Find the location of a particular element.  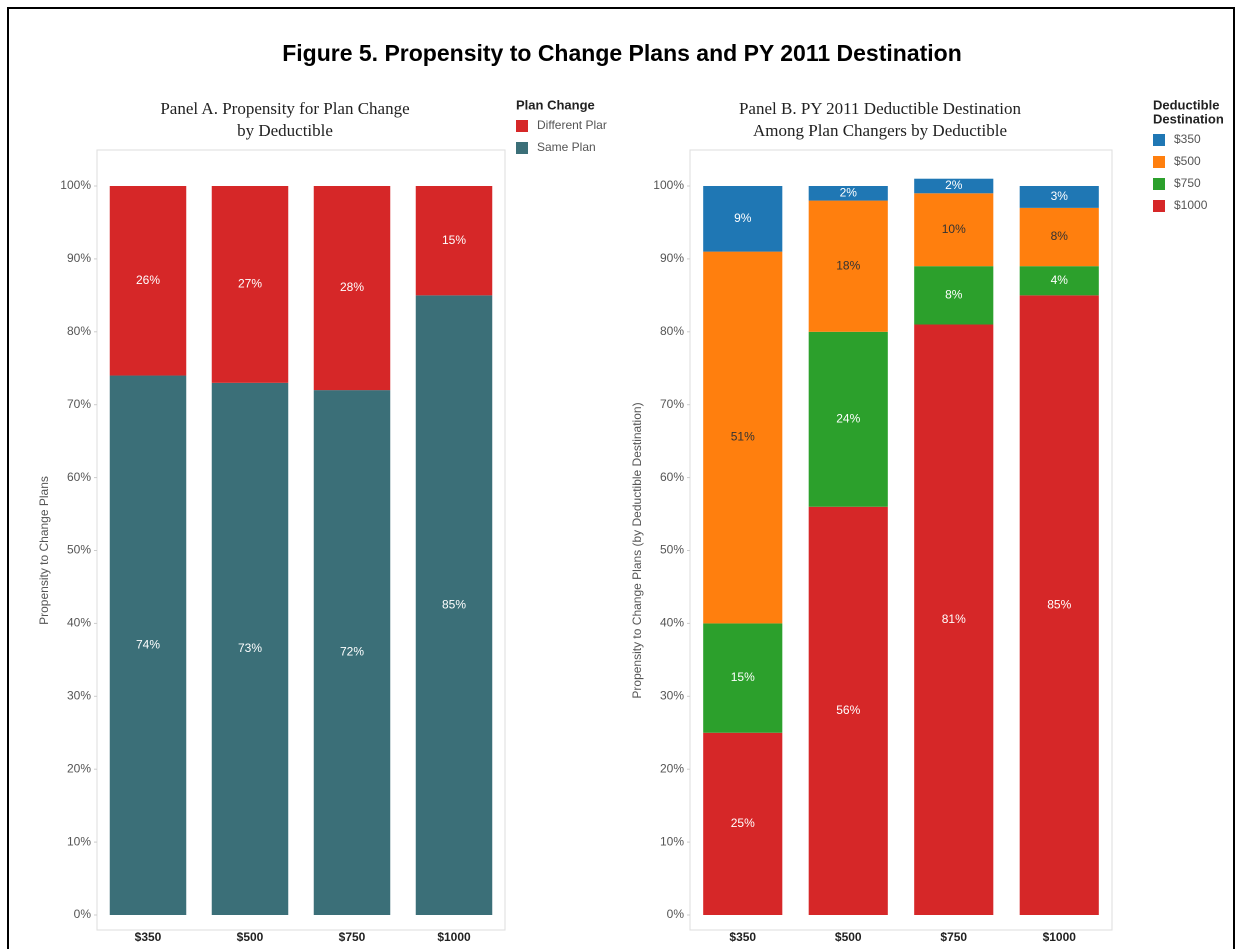

data-label: 10% is located at coordinates (954, 229).